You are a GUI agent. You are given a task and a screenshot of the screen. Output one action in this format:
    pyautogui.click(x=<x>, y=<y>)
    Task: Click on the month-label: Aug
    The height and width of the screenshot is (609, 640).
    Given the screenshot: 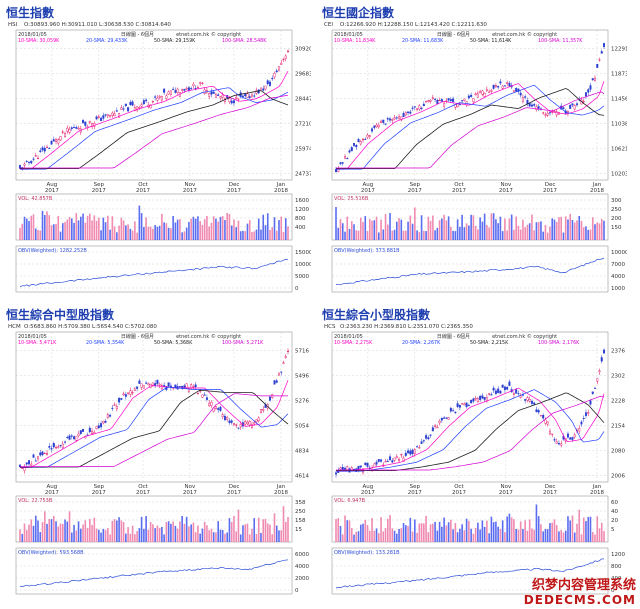 What is the action you would take?
    pyautogui.click(x=52, y=185)
    